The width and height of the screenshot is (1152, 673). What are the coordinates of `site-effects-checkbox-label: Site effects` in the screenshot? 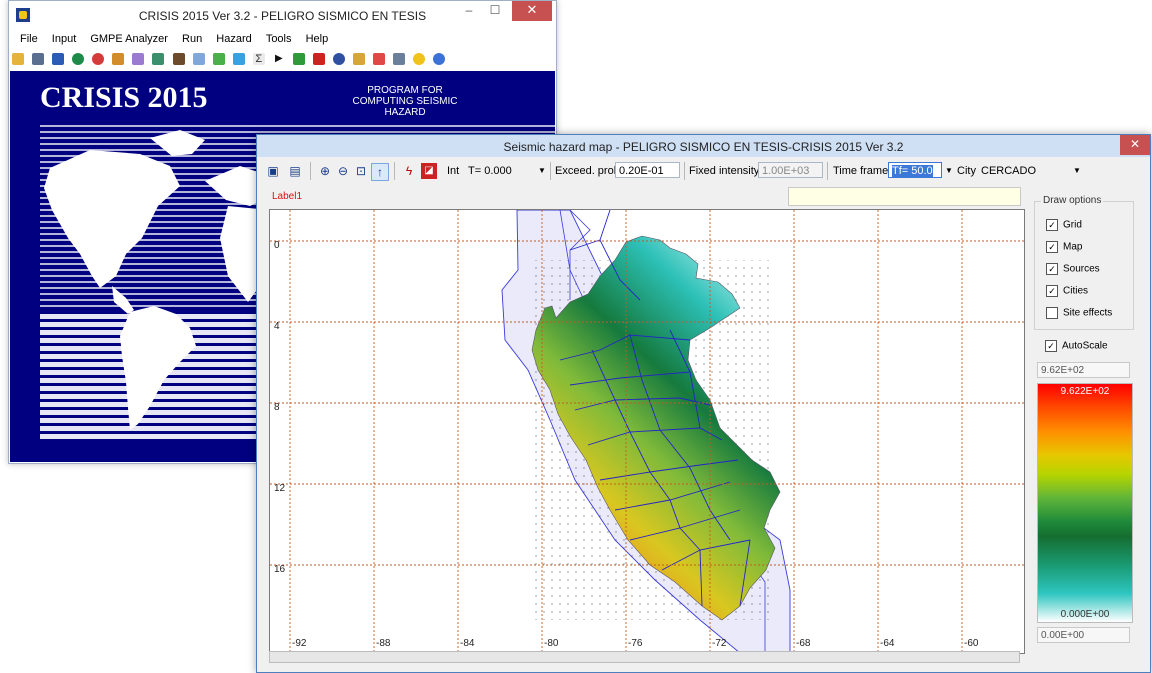 It's located at (1088, 313).